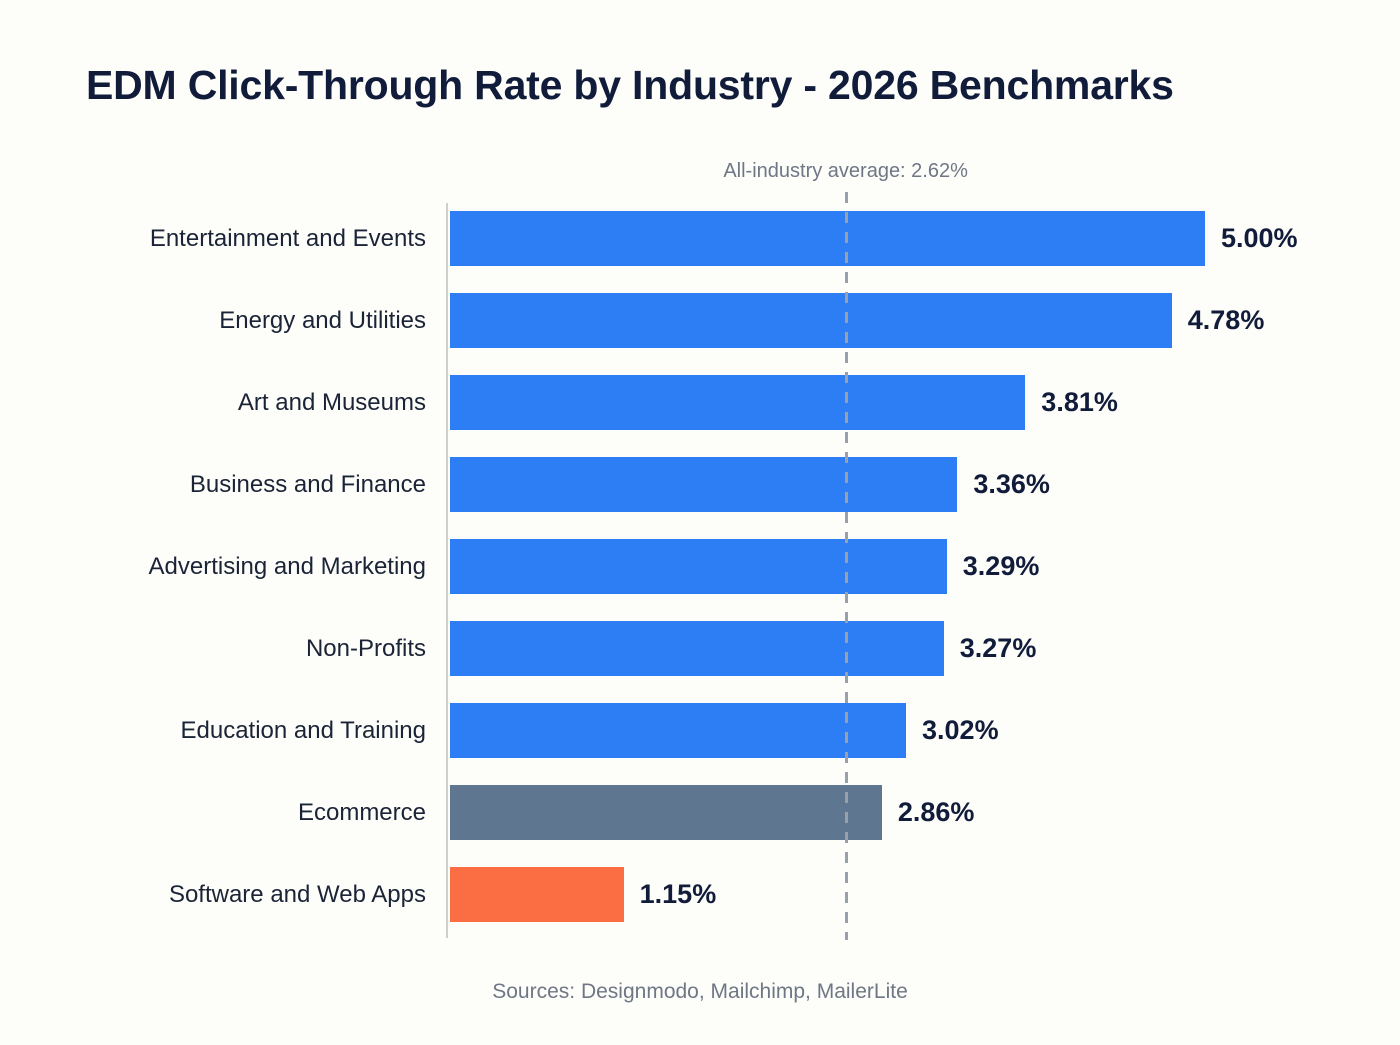 The image size is (1400, 1045). What do you see at coordinates (365, 648) in the screenshot?
I see `category-label: Non-Profits` at bounding box center [365, 648].